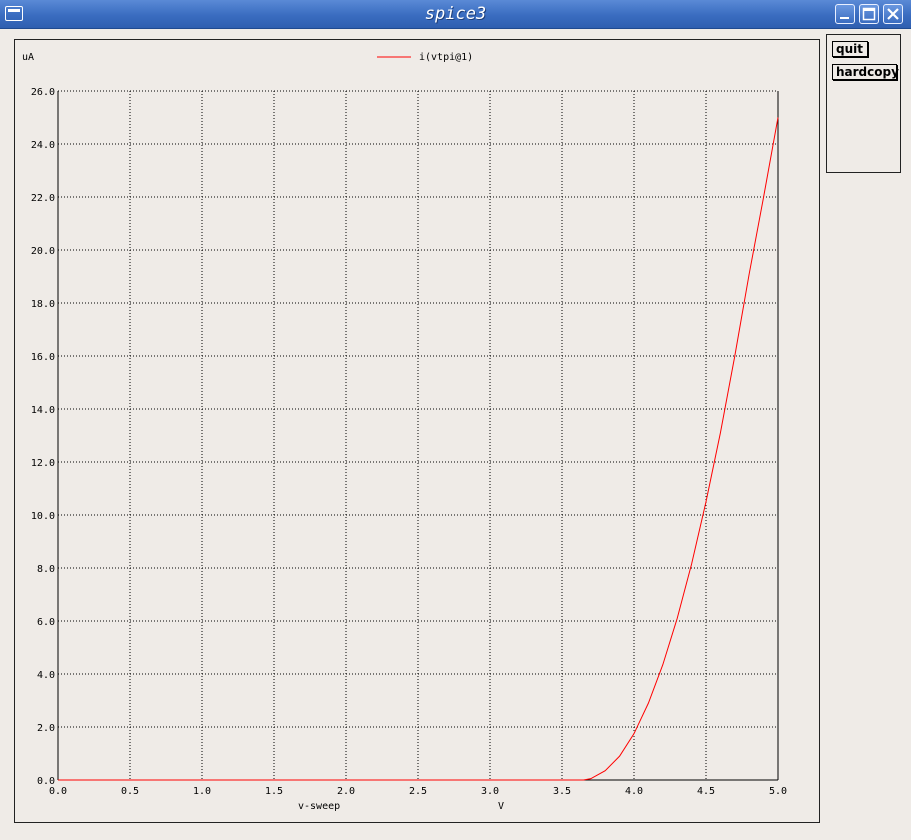 Image resolution: width=911 pixels, height=840 pixels. Describe the element at coordinates (778, 791) in the screenshot. I see `x-tick-label: 5.0` at that location.